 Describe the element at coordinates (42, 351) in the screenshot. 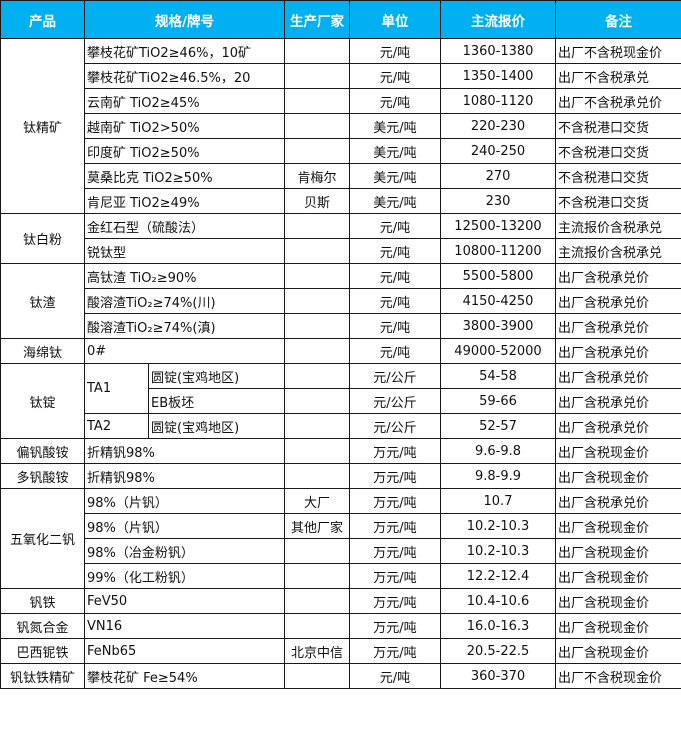

I see `product-cell: 海绵钛` at that location.